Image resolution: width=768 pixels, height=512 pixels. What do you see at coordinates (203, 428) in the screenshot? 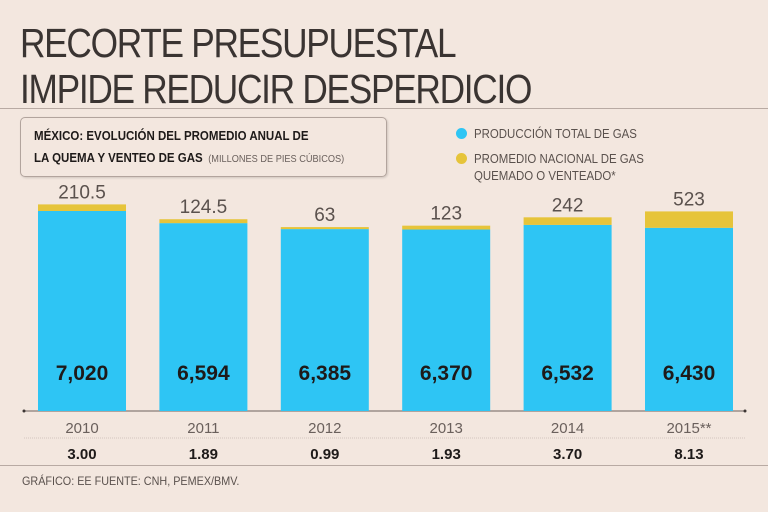
I see `year-tick-label: 2011` at bounding box center [203, 428].